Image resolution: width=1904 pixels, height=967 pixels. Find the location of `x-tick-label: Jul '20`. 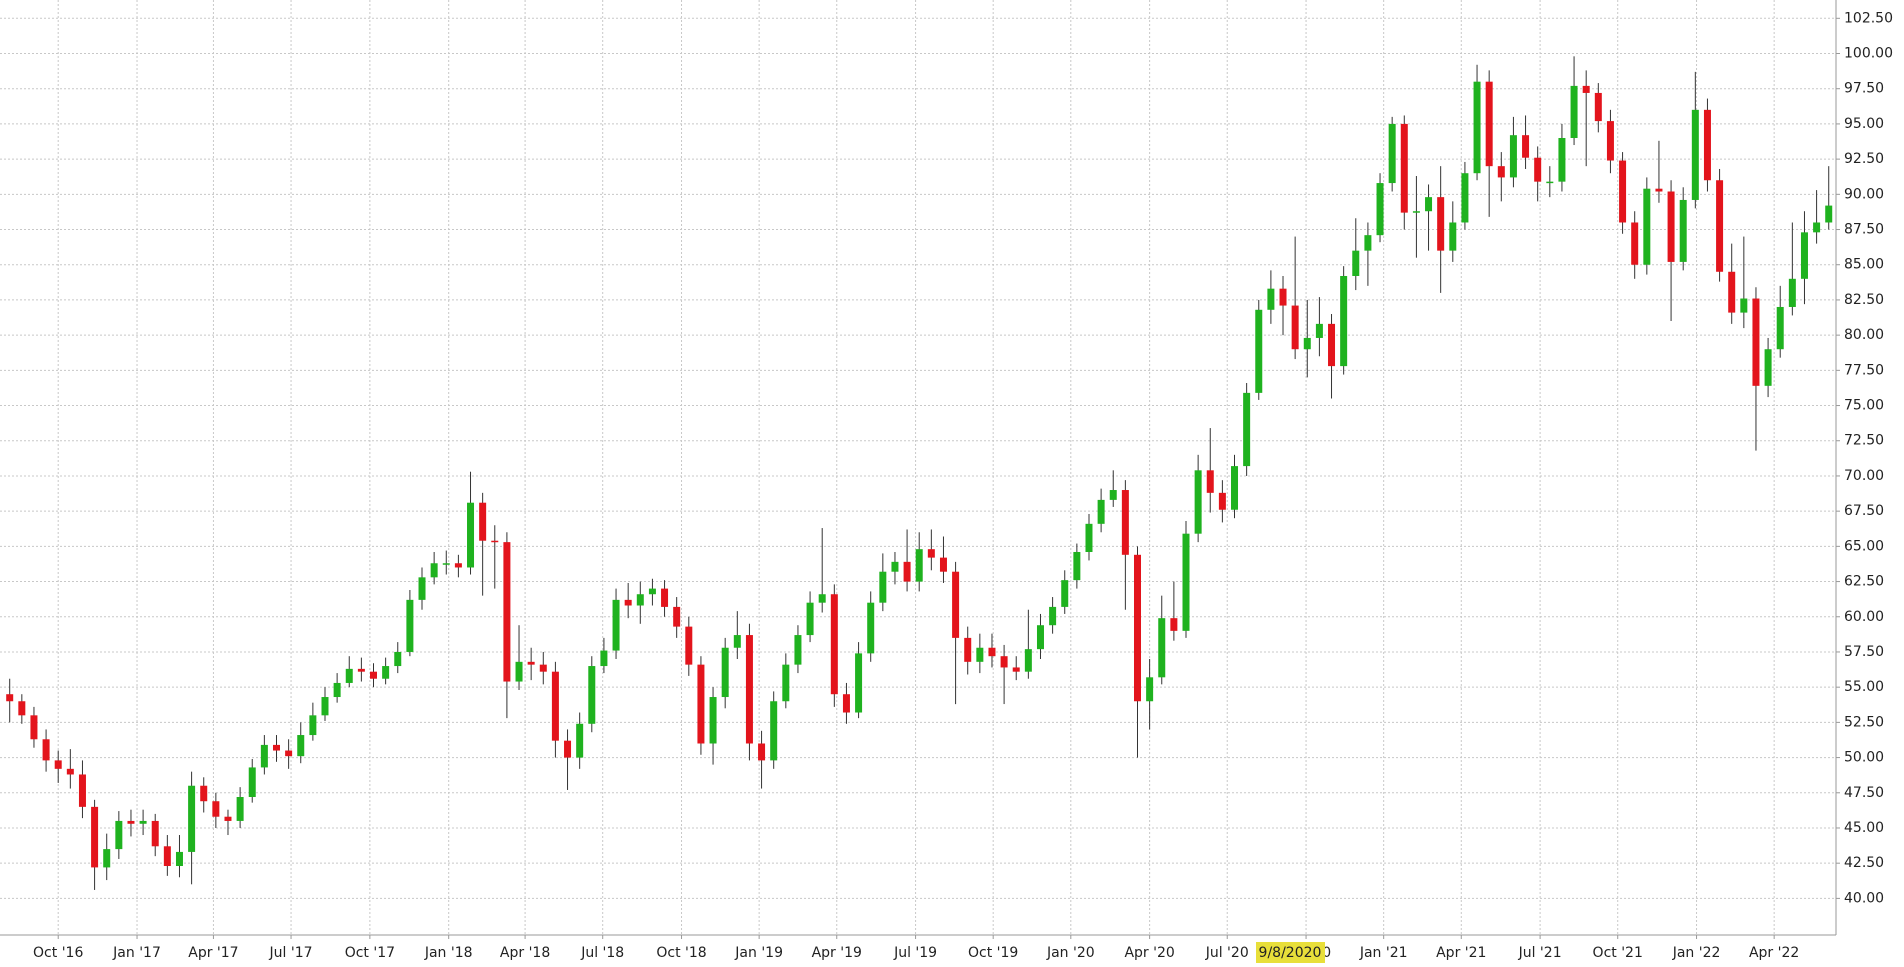

x-tick-label: Jul '20 is located at coordinates (1227, 953).